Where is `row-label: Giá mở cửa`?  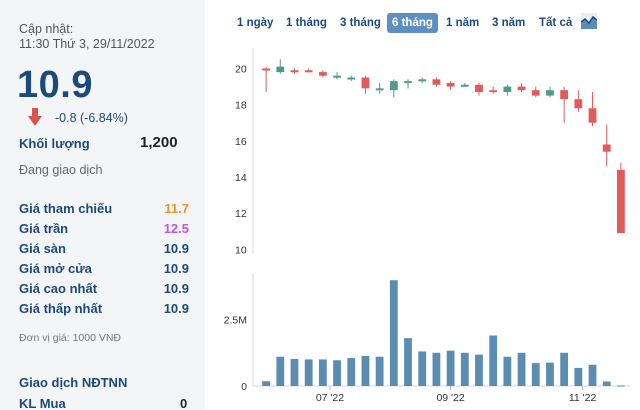 row-label: Giá mở cửa is located at coordinates (55, 268).